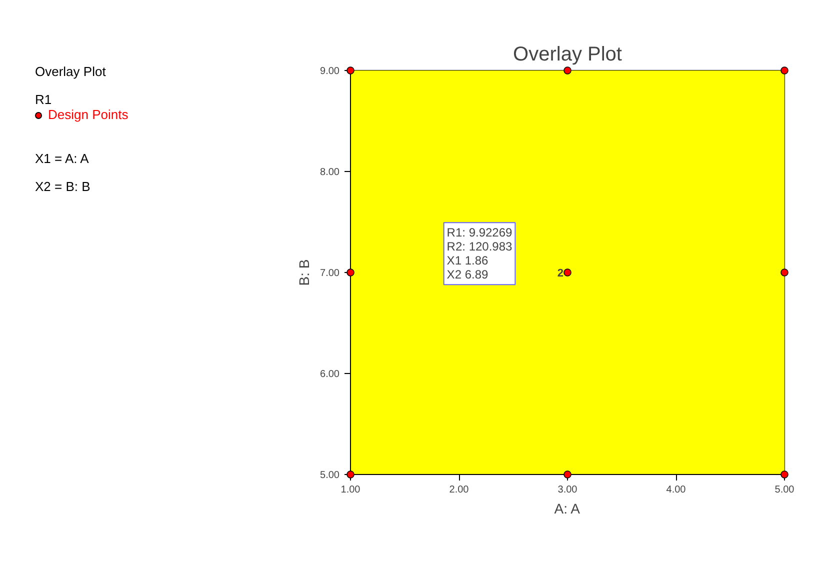 This screenshot has width=835, height=585. Describe the element at coordinates (63, 186) in the screenshot. I see `text: X2 = B: B` at that location.